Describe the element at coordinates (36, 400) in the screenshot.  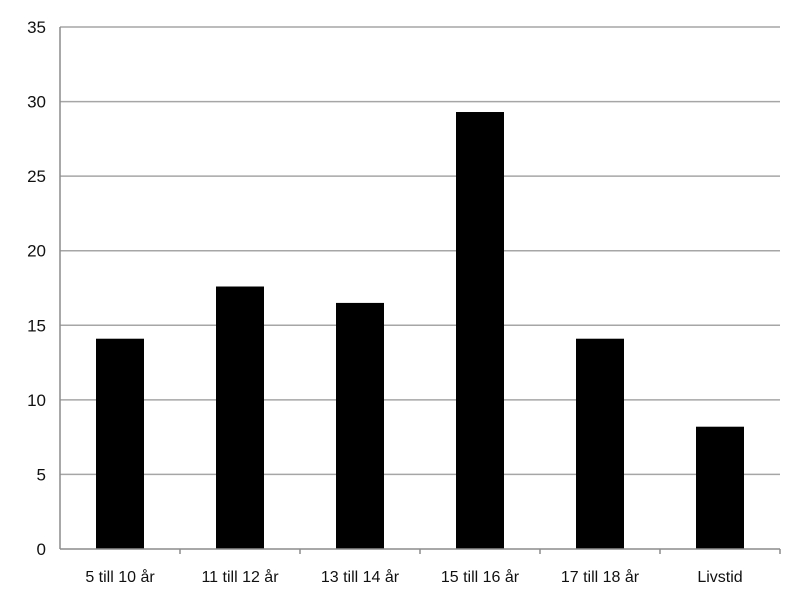
I see `y-tick-label: 10` at that location.